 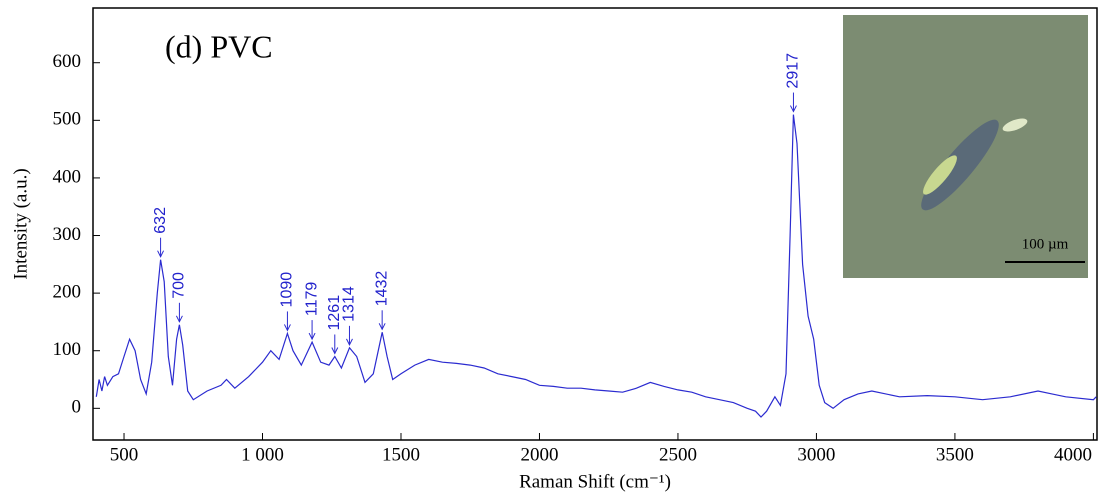 What do you see at coordinates (160, 220) in the screenshot?
I see `peak-label: 632` at bounding box center [160, 220].